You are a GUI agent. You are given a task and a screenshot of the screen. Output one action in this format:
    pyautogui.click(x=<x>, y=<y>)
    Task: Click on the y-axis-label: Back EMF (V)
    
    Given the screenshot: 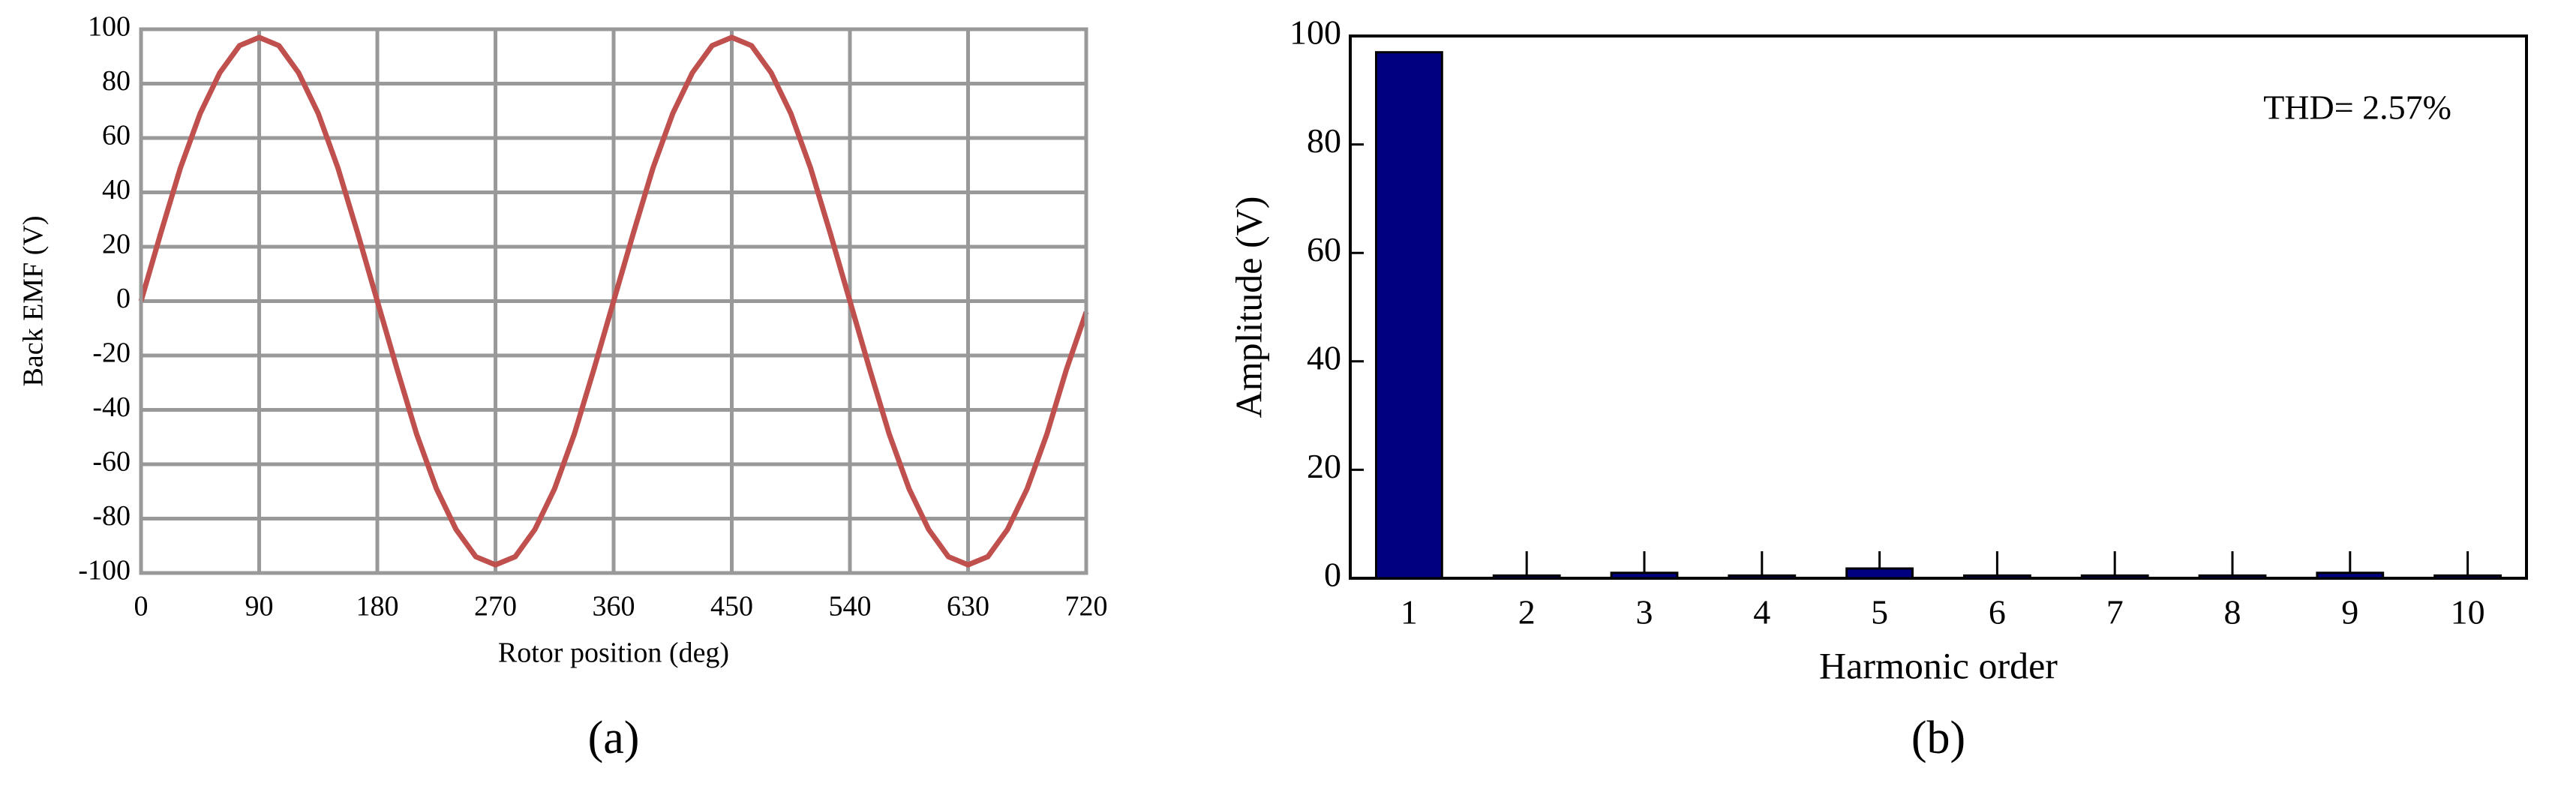 What is the action you would take?
    pyautogui.click(x=34, y=301)
    